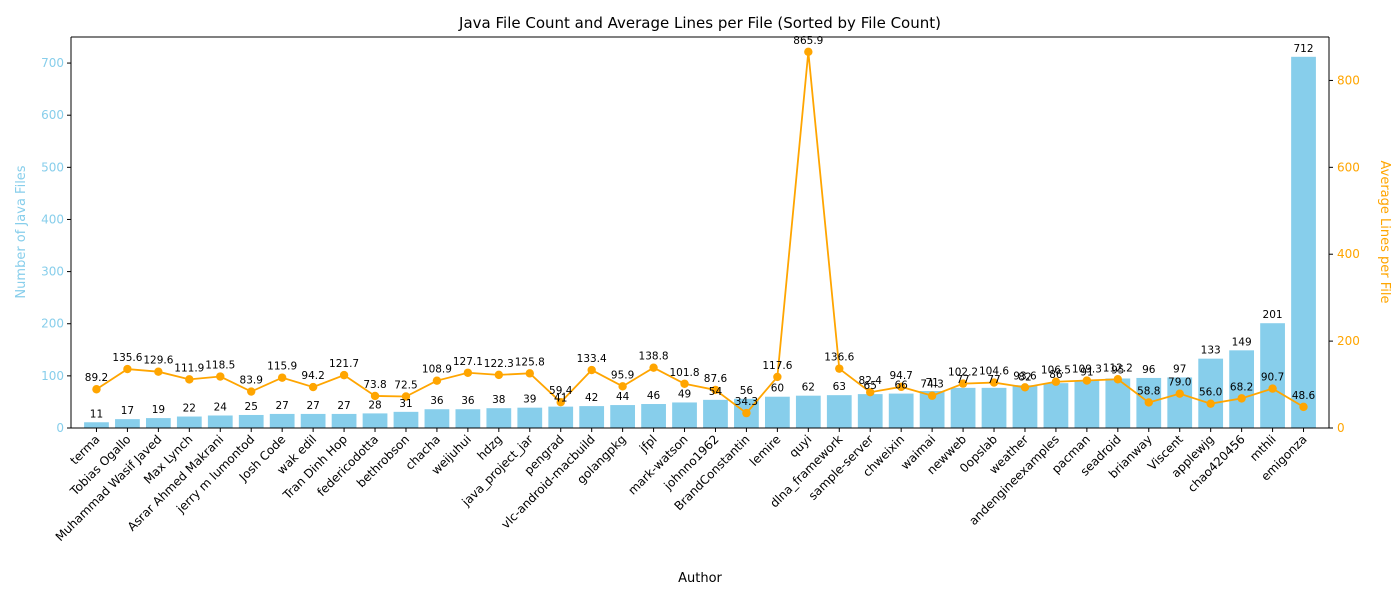  Describe the element at coordinates (1304, 49) in the screenshot. I see `bar-value-label: 712` at that location.